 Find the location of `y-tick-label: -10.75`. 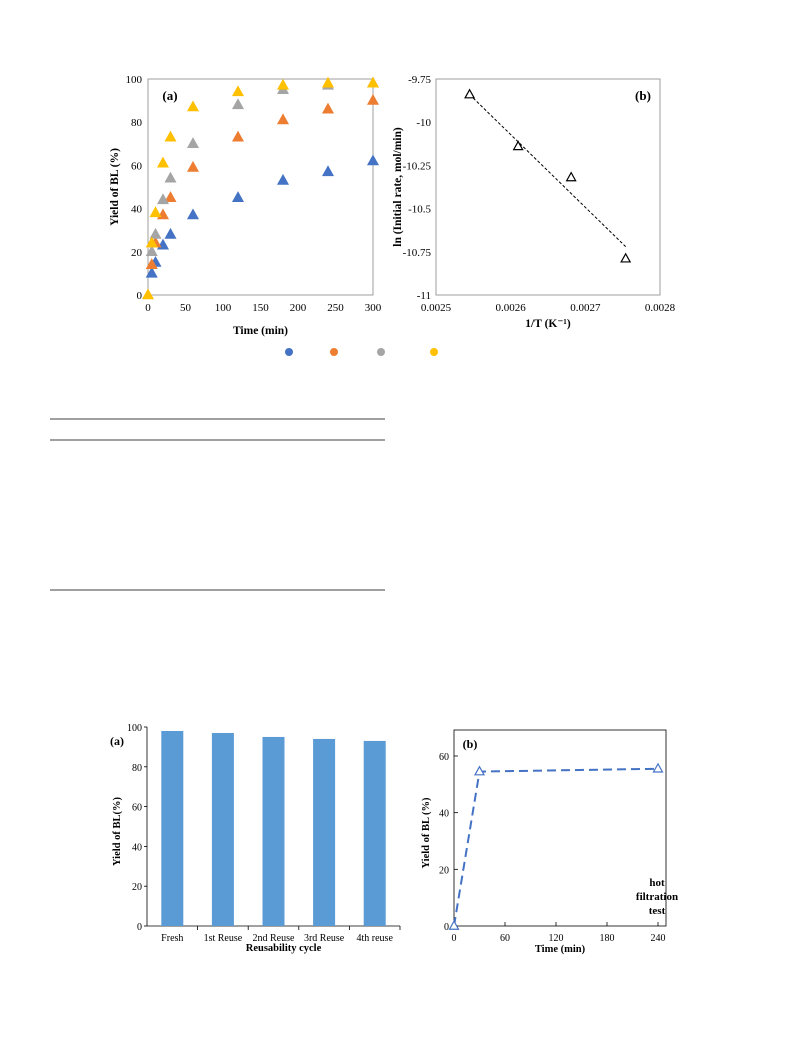

y-tick-label: -10.75 is located at coordinates (417, 253).